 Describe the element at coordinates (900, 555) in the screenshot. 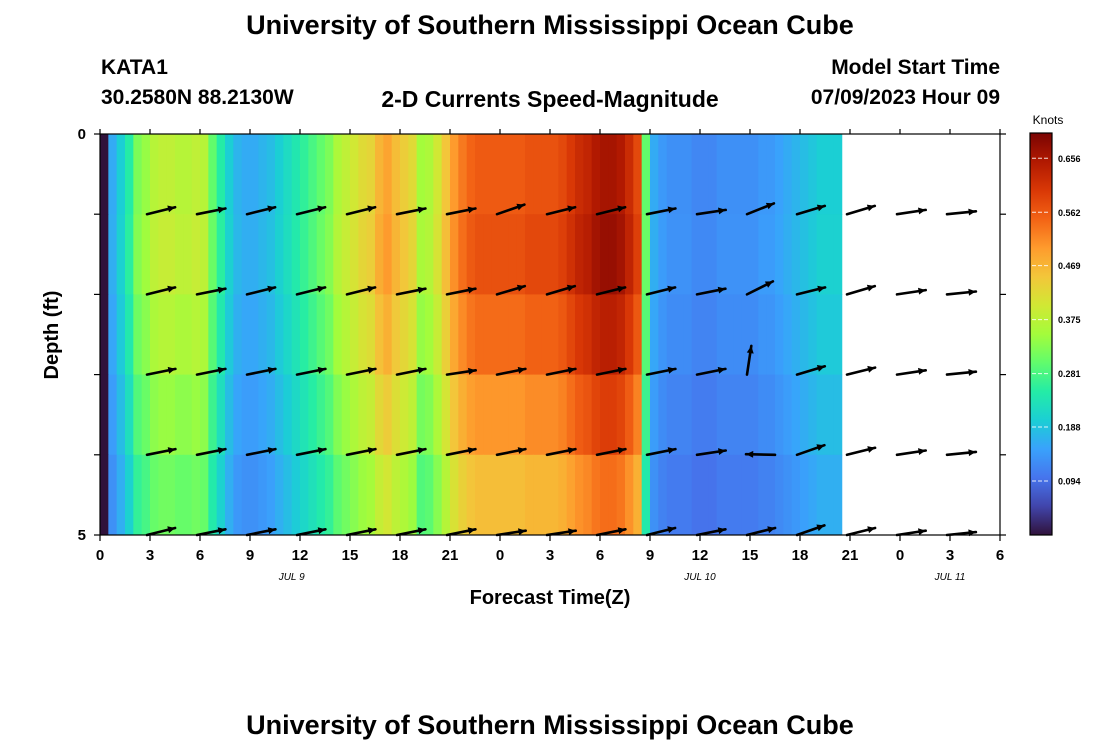

I see `x-tick-label: 0` at that location.